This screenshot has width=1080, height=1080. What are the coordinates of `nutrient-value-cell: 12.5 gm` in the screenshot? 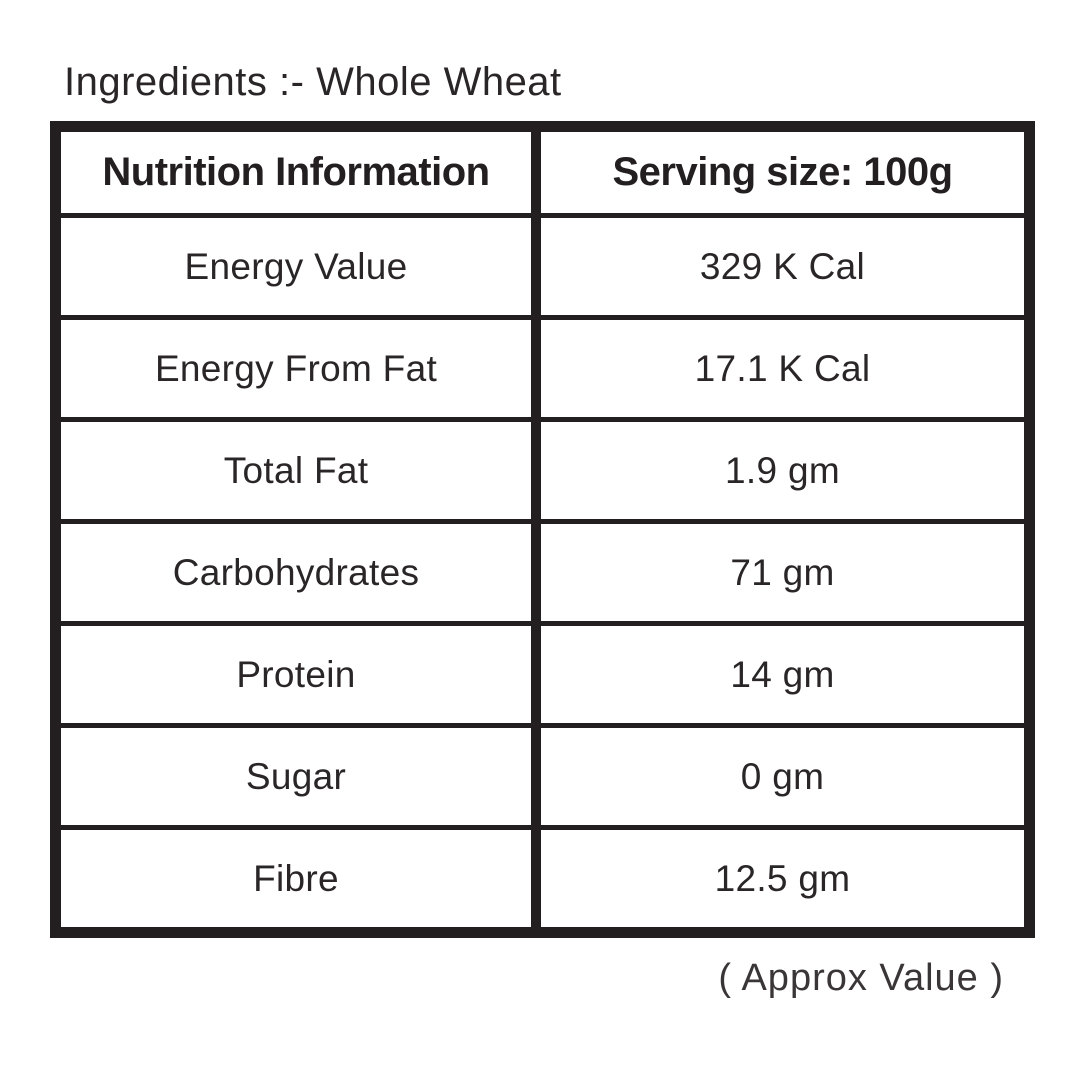 It's located at (782, 876).